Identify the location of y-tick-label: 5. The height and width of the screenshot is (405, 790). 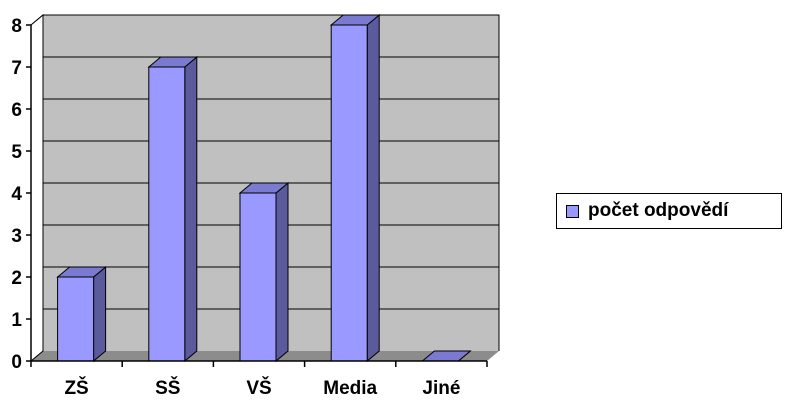
(16, 152).